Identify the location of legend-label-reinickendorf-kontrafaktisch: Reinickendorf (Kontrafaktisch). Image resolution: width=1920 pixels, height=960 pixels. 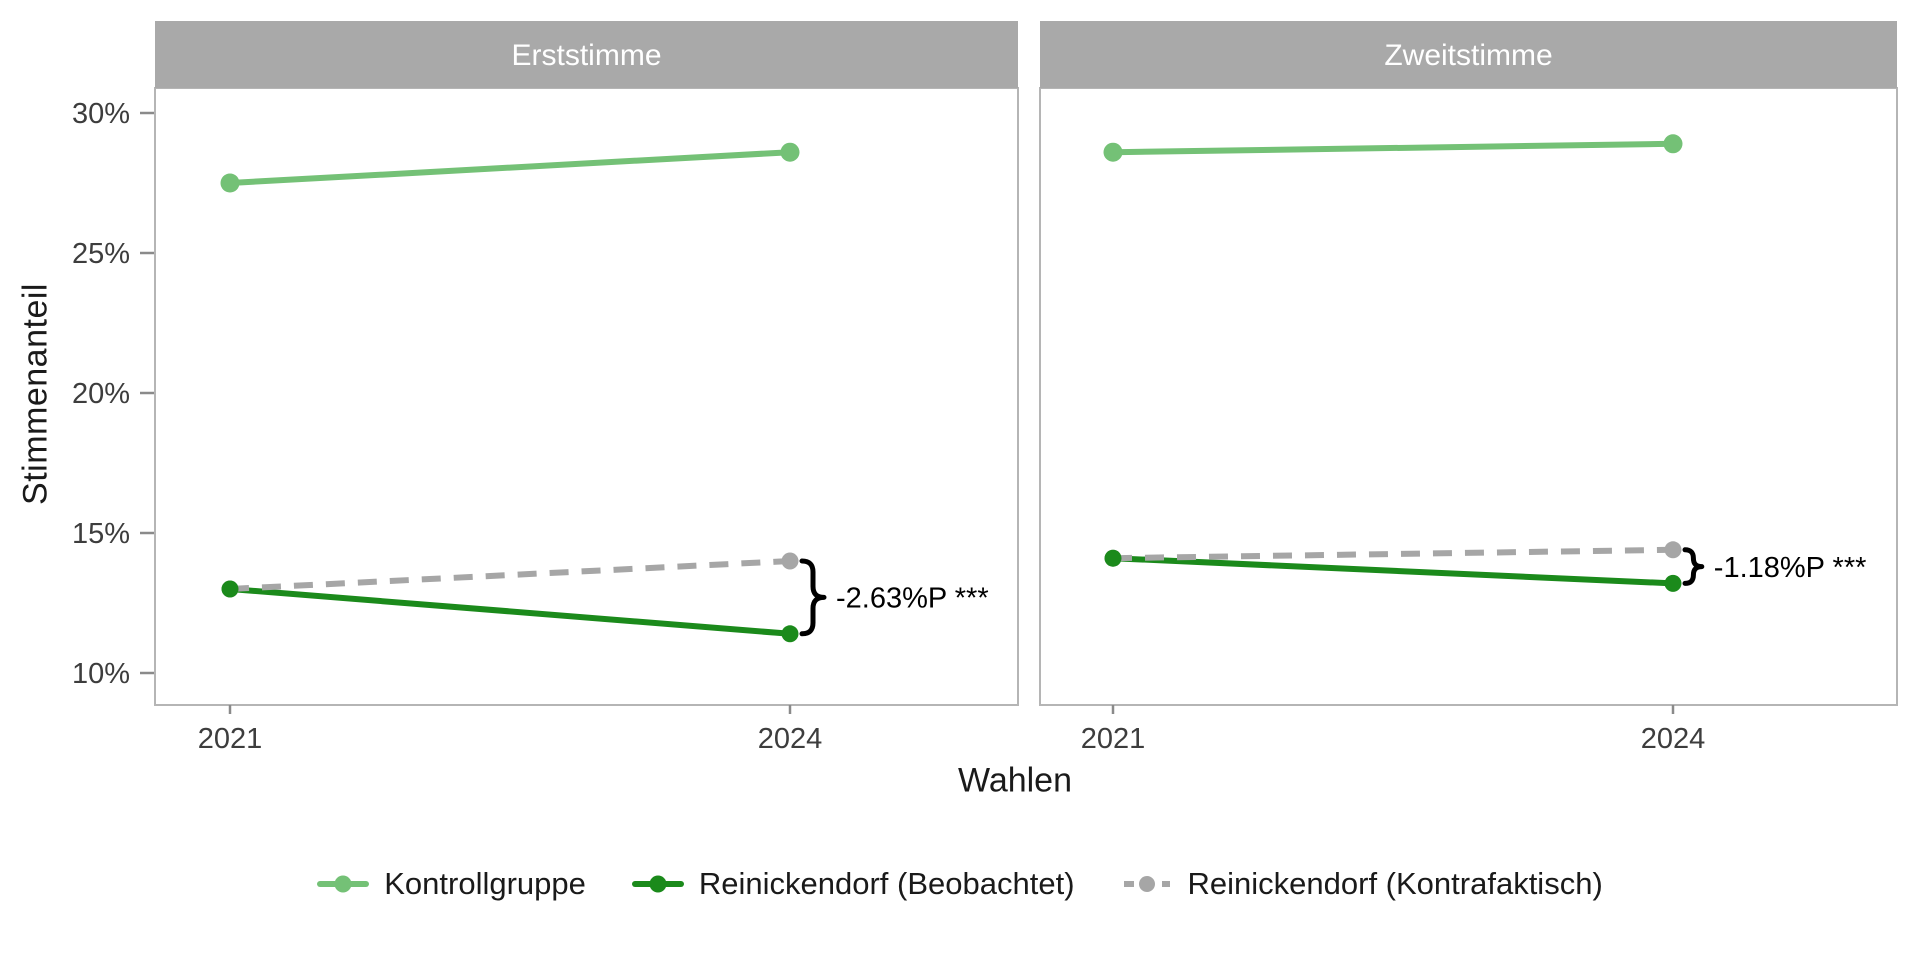
(1395, 883).